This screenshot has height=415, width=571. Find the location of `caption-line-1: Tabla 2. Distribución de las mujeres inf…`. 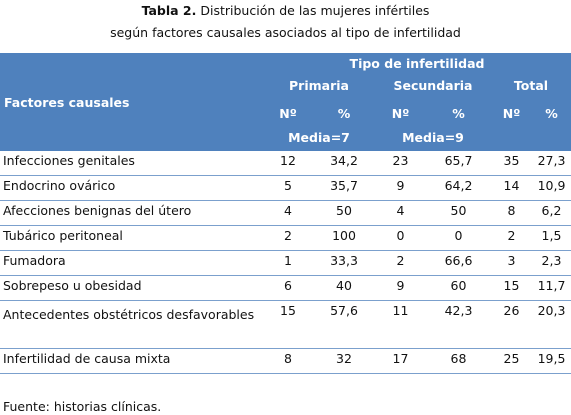

caption-line-1: Tabla 2. Distribución de las mujeres inf… is located at coordinates (285, 11).